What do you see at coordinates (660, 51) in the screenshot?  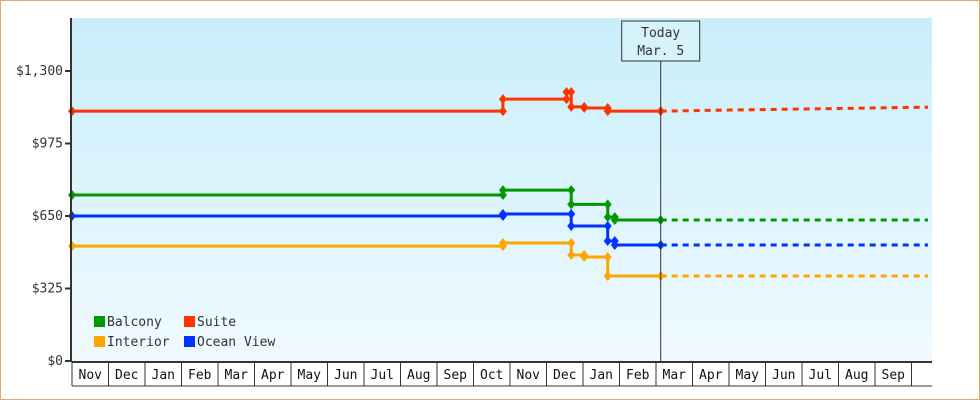 I see `today-label-date: Mar. 5` at bounding box center [660, 51].